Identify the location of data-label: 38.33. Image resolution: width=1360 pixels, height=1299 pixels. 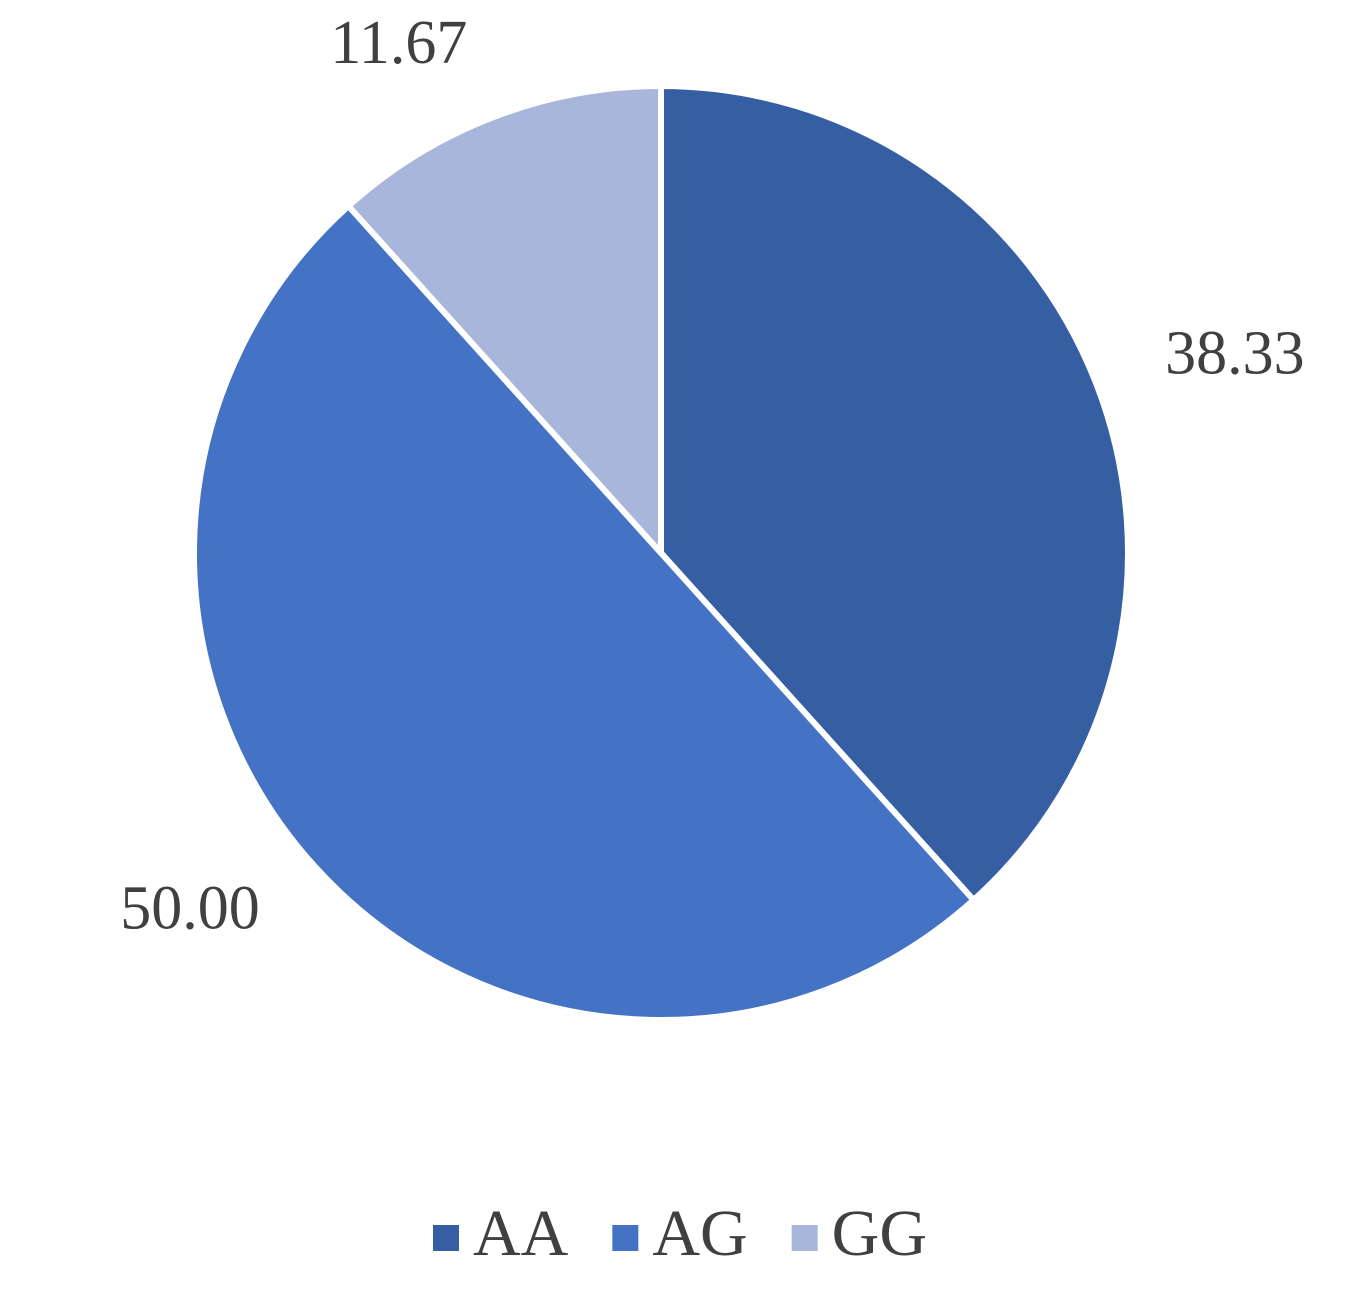
(1235, 354).